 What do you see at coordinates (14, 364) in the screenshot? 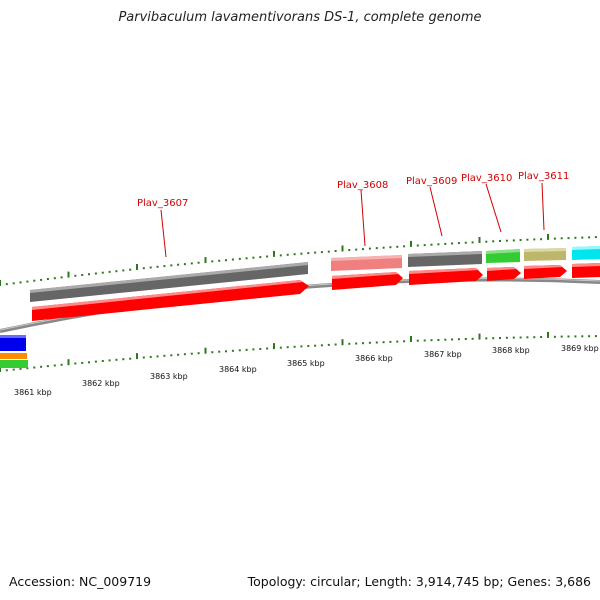
I see `gene-green-partial` at bounding box center [14, 364].